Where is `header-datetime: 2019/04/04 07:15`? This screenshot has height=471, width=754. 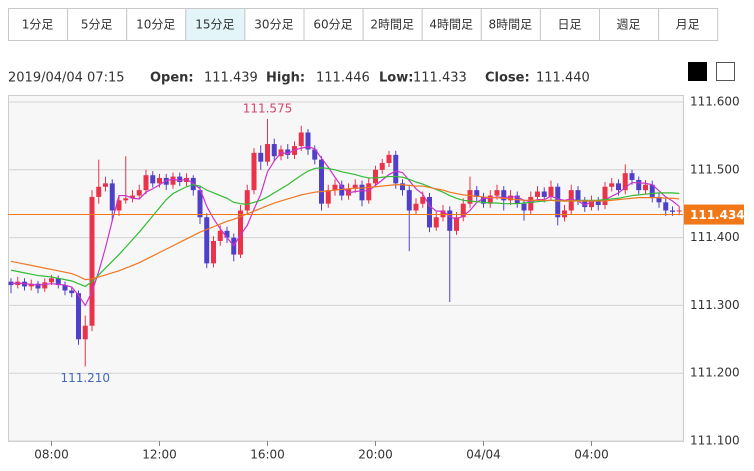
header-datetime: 2019/04/04 07:15 is located at coordinates (66, 78).